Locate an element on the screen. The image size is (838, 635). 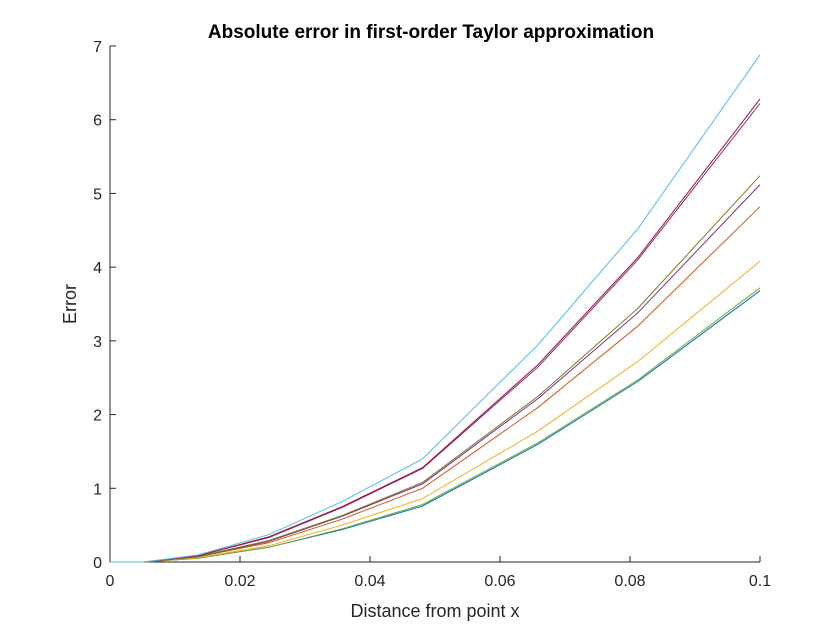
y-tick-label: 2 is located at coordinates (97, 416).